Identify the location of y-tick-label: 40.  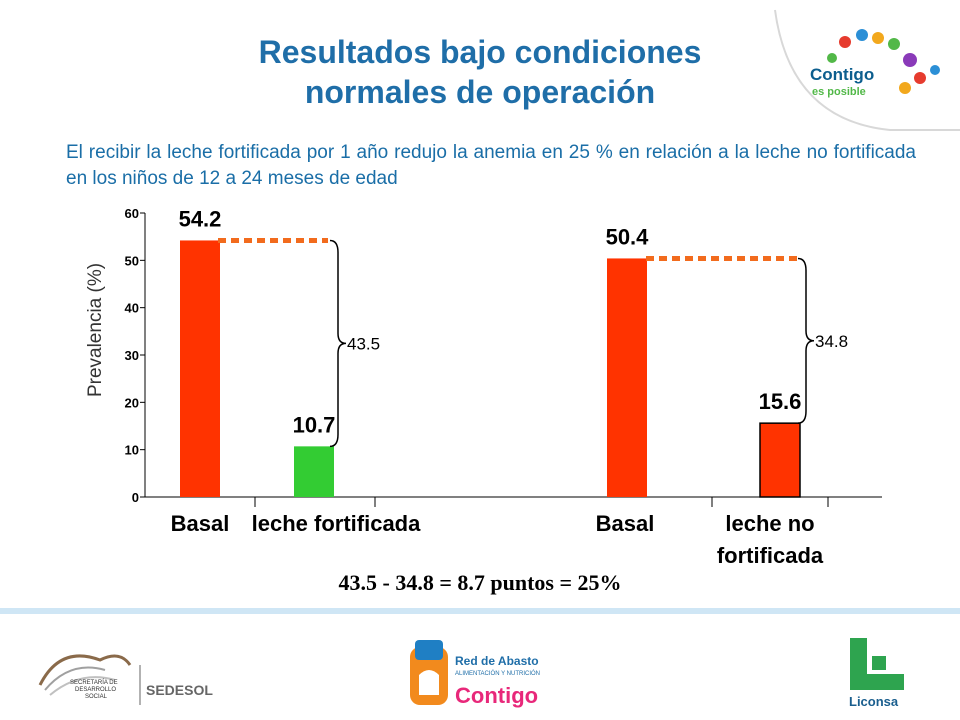
(132, 308).